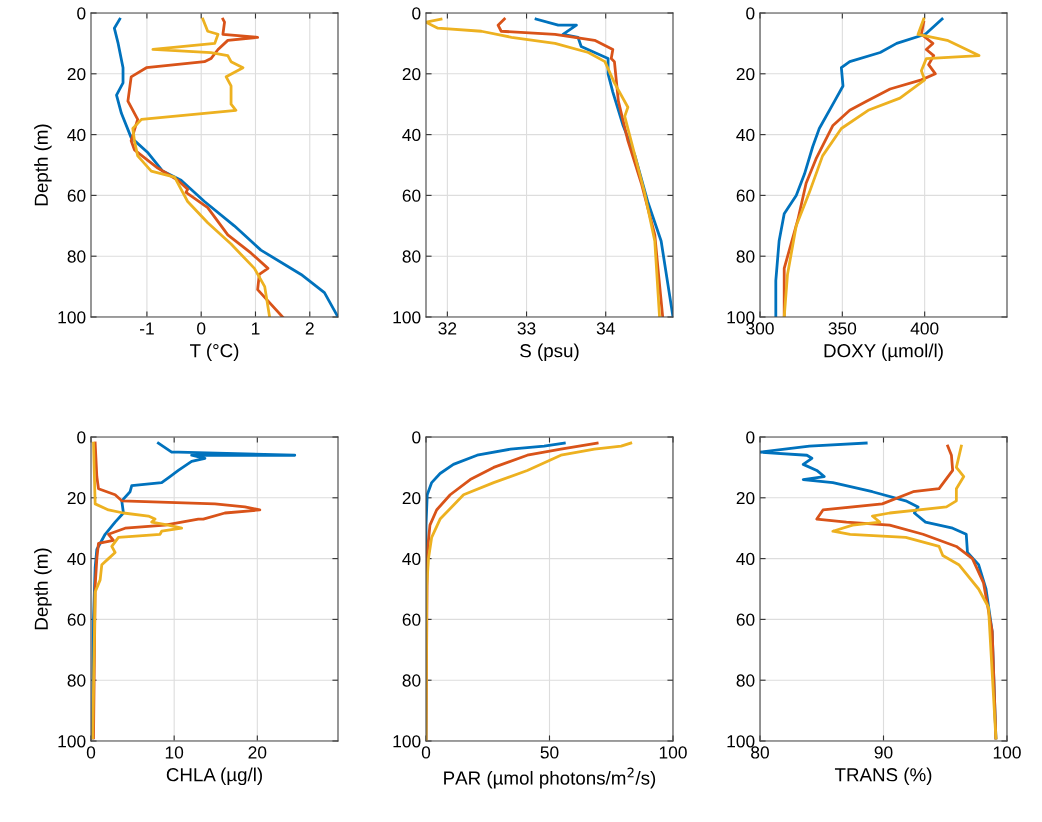 This screenshot has width=1042, height=822. Describe the element at coordinates (883, 776) in the screenshot. I see `x-axis-title: TRANS (%)` at that location.